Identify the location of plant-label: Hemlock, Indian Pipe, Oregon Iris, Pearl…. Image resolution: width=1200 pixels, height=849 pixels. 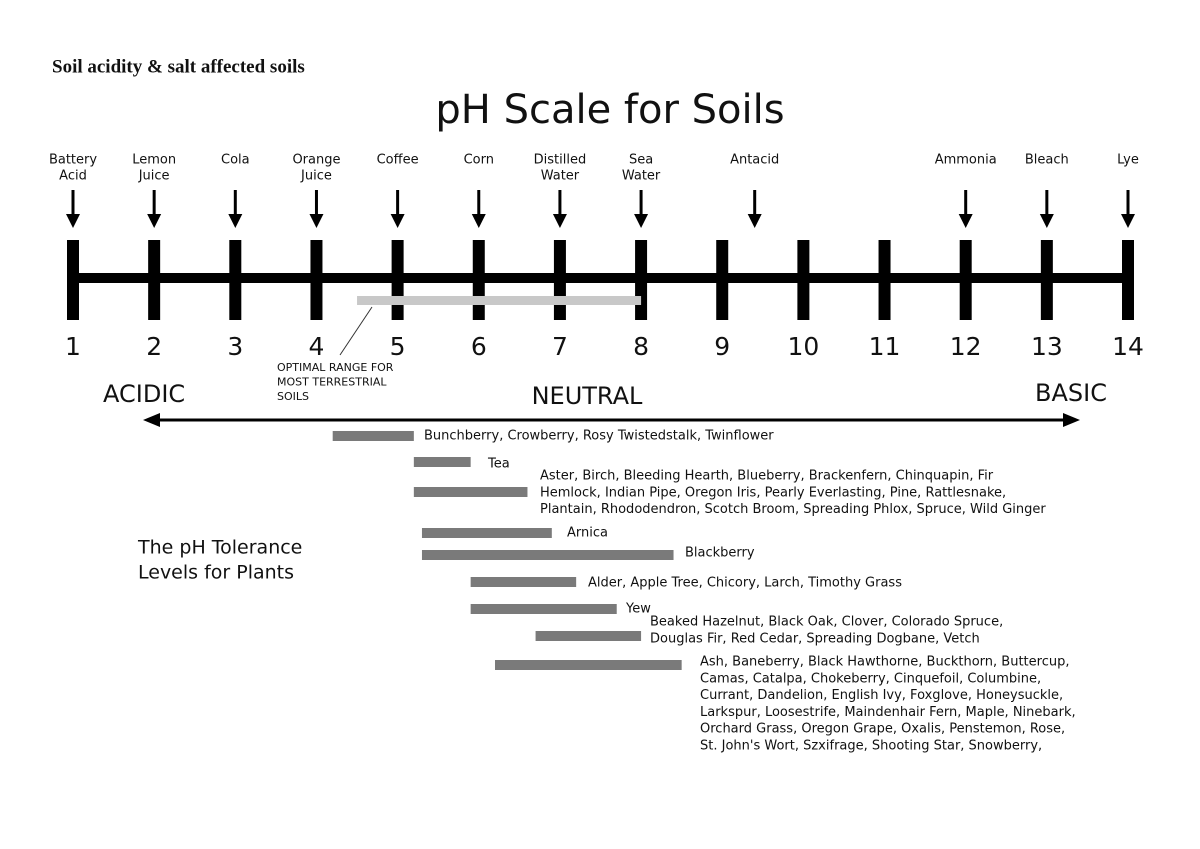
(773, 492).